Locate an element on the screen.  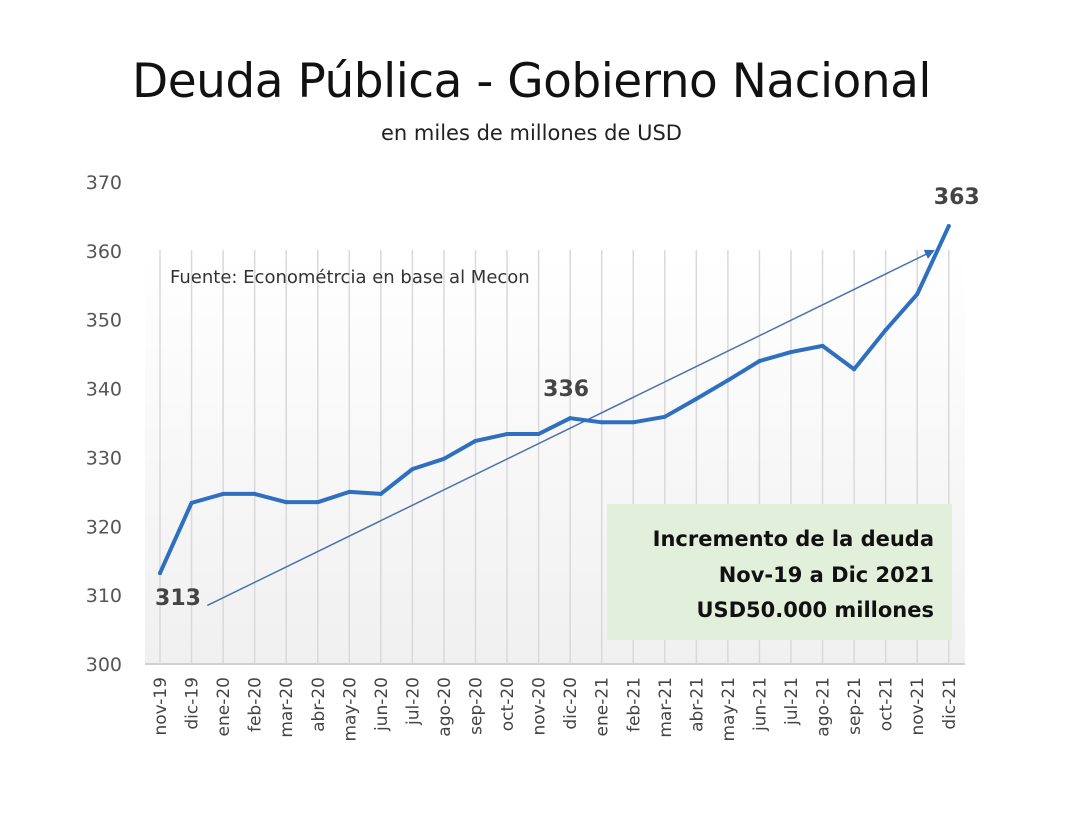
y-tick-label: 310 is located at coordinates (104, 596).